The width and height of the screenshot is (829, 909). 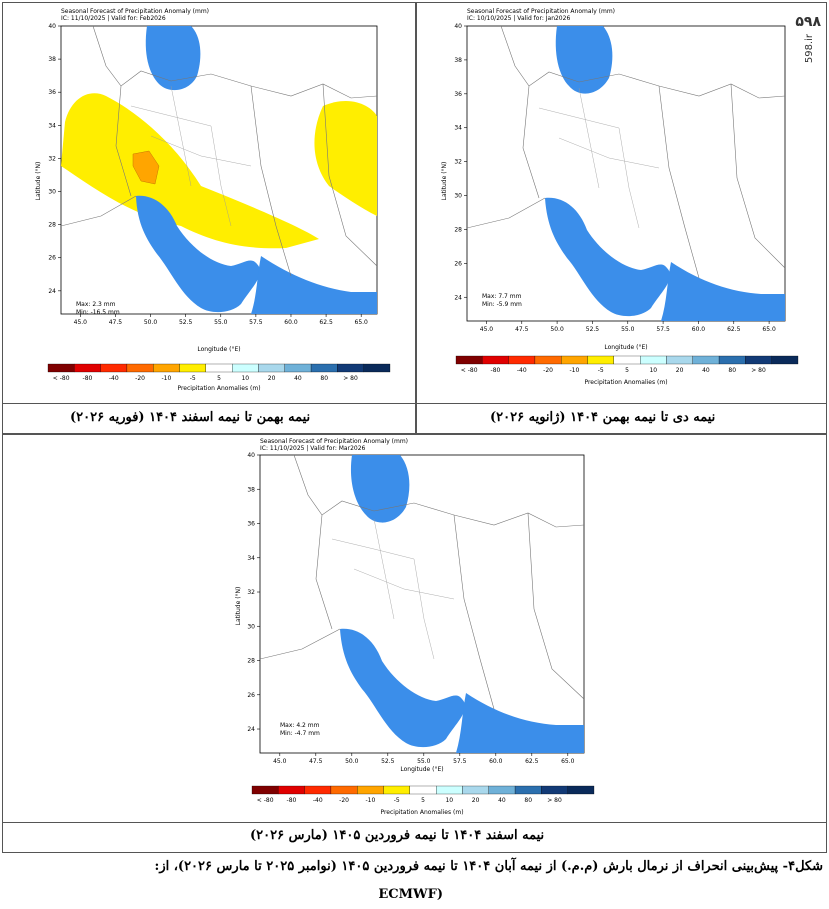 What do you see at coordinates (370, 800) in the screenshot?
I see `colorbar-tick-label: -10` at bounding box center [370, 800].